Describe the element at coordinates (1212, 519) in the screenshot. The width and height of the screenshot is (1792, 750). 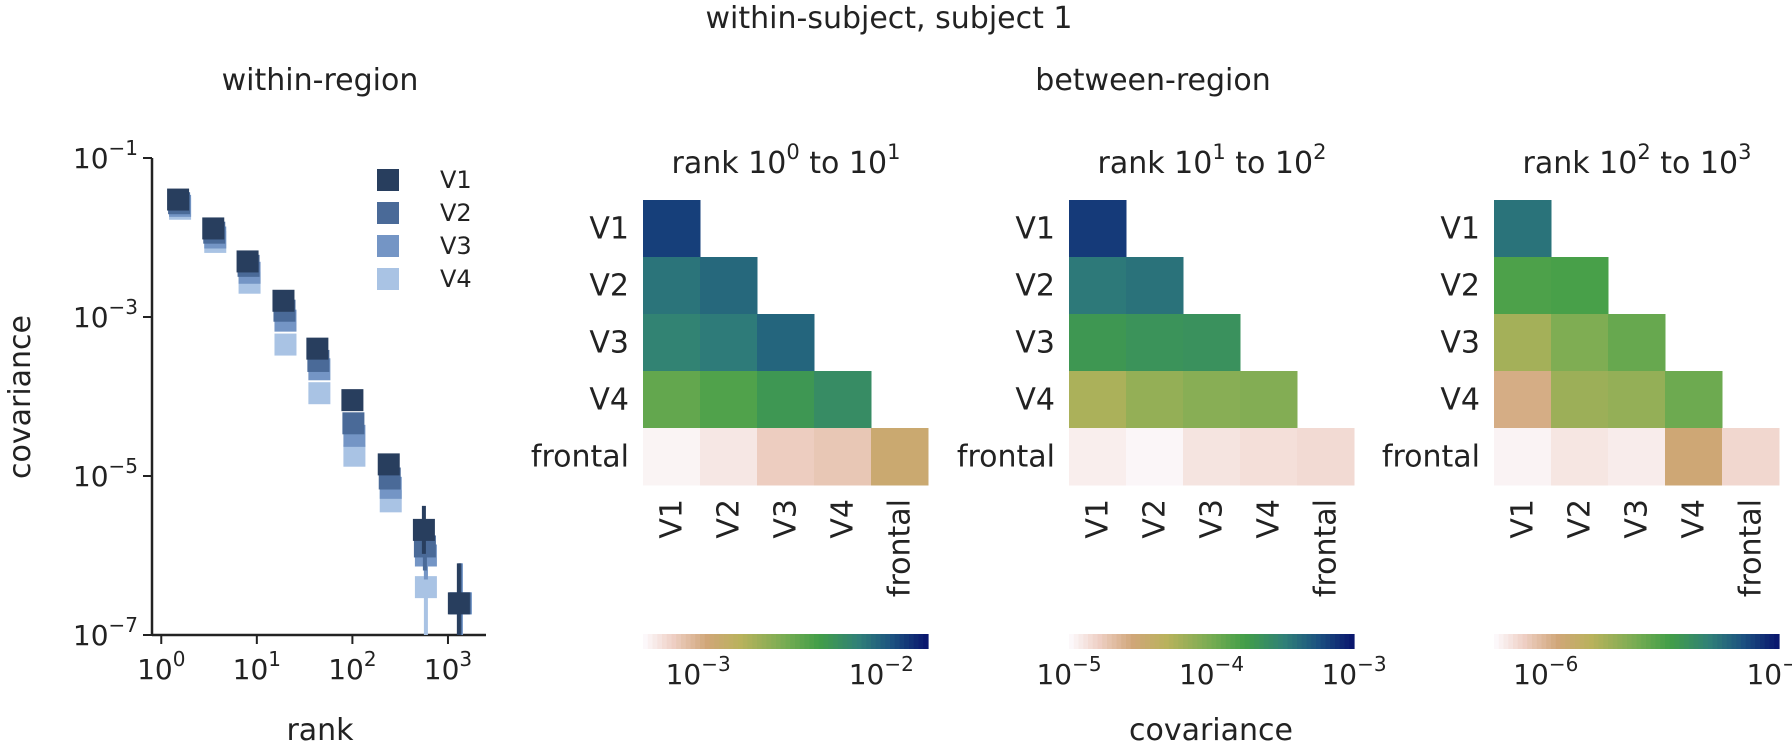
I see `heatmap-col-label: V3` at that location.